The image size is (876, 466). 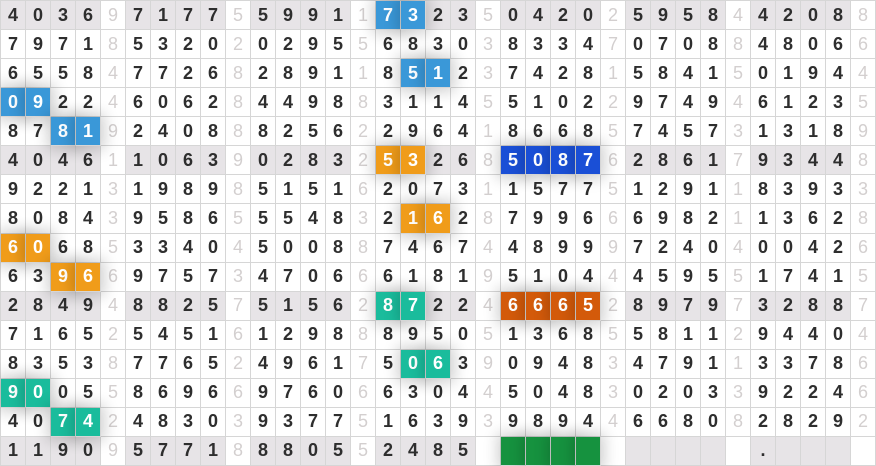 I want to click on highlighted-cell: 1, so click(x=88, y=132).